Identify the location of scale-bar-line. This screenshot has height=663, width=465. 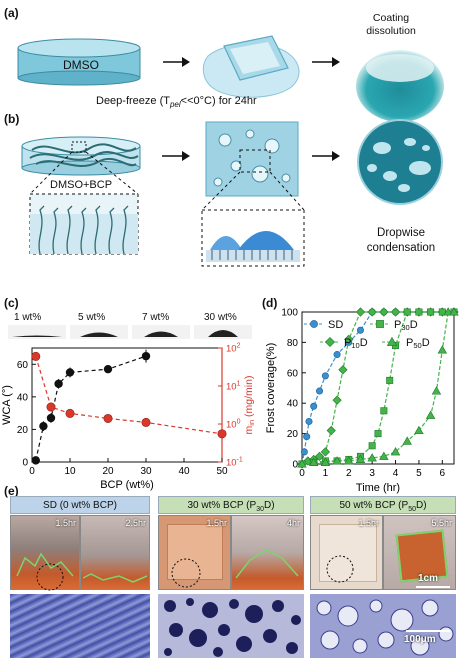
(433, 587).